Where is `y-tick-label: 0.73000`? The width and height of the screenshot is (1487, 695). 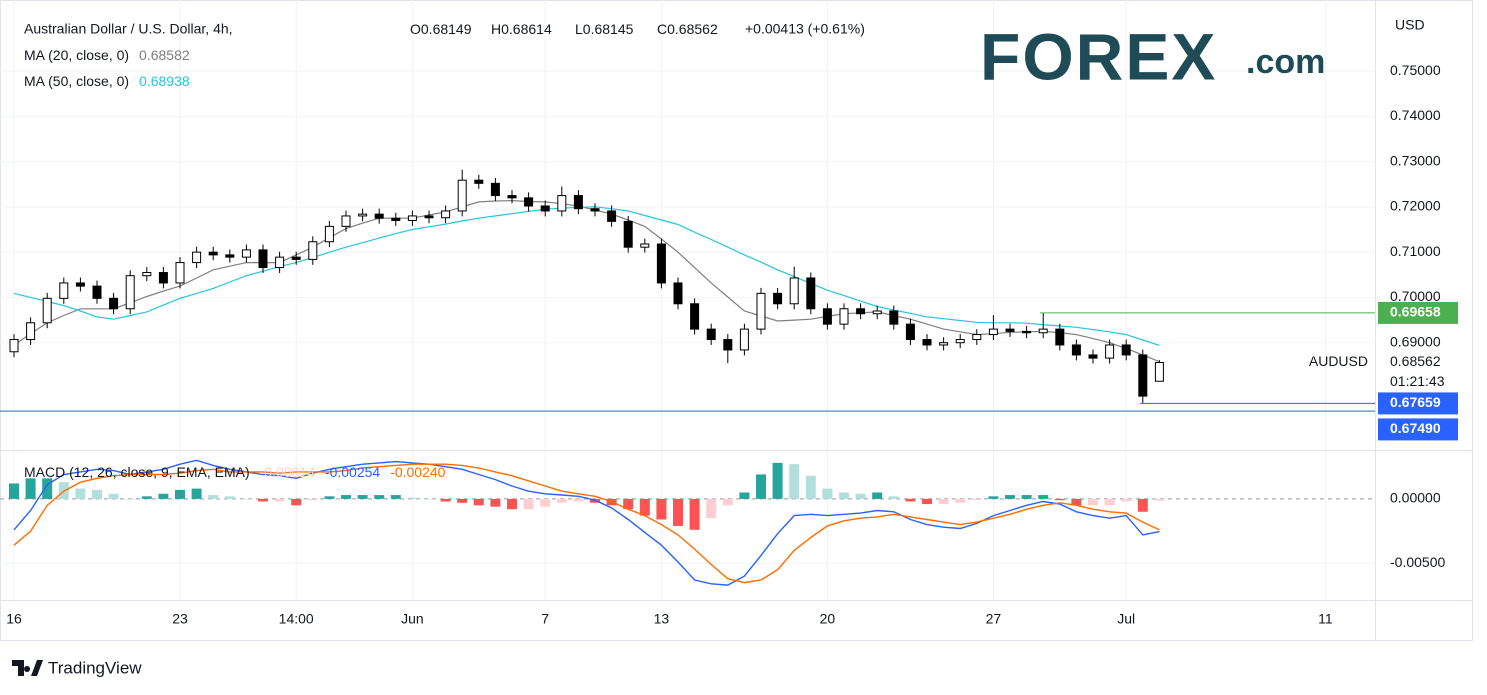
y-tick-label: 0.73000 is located at coordinates (1415, 160).